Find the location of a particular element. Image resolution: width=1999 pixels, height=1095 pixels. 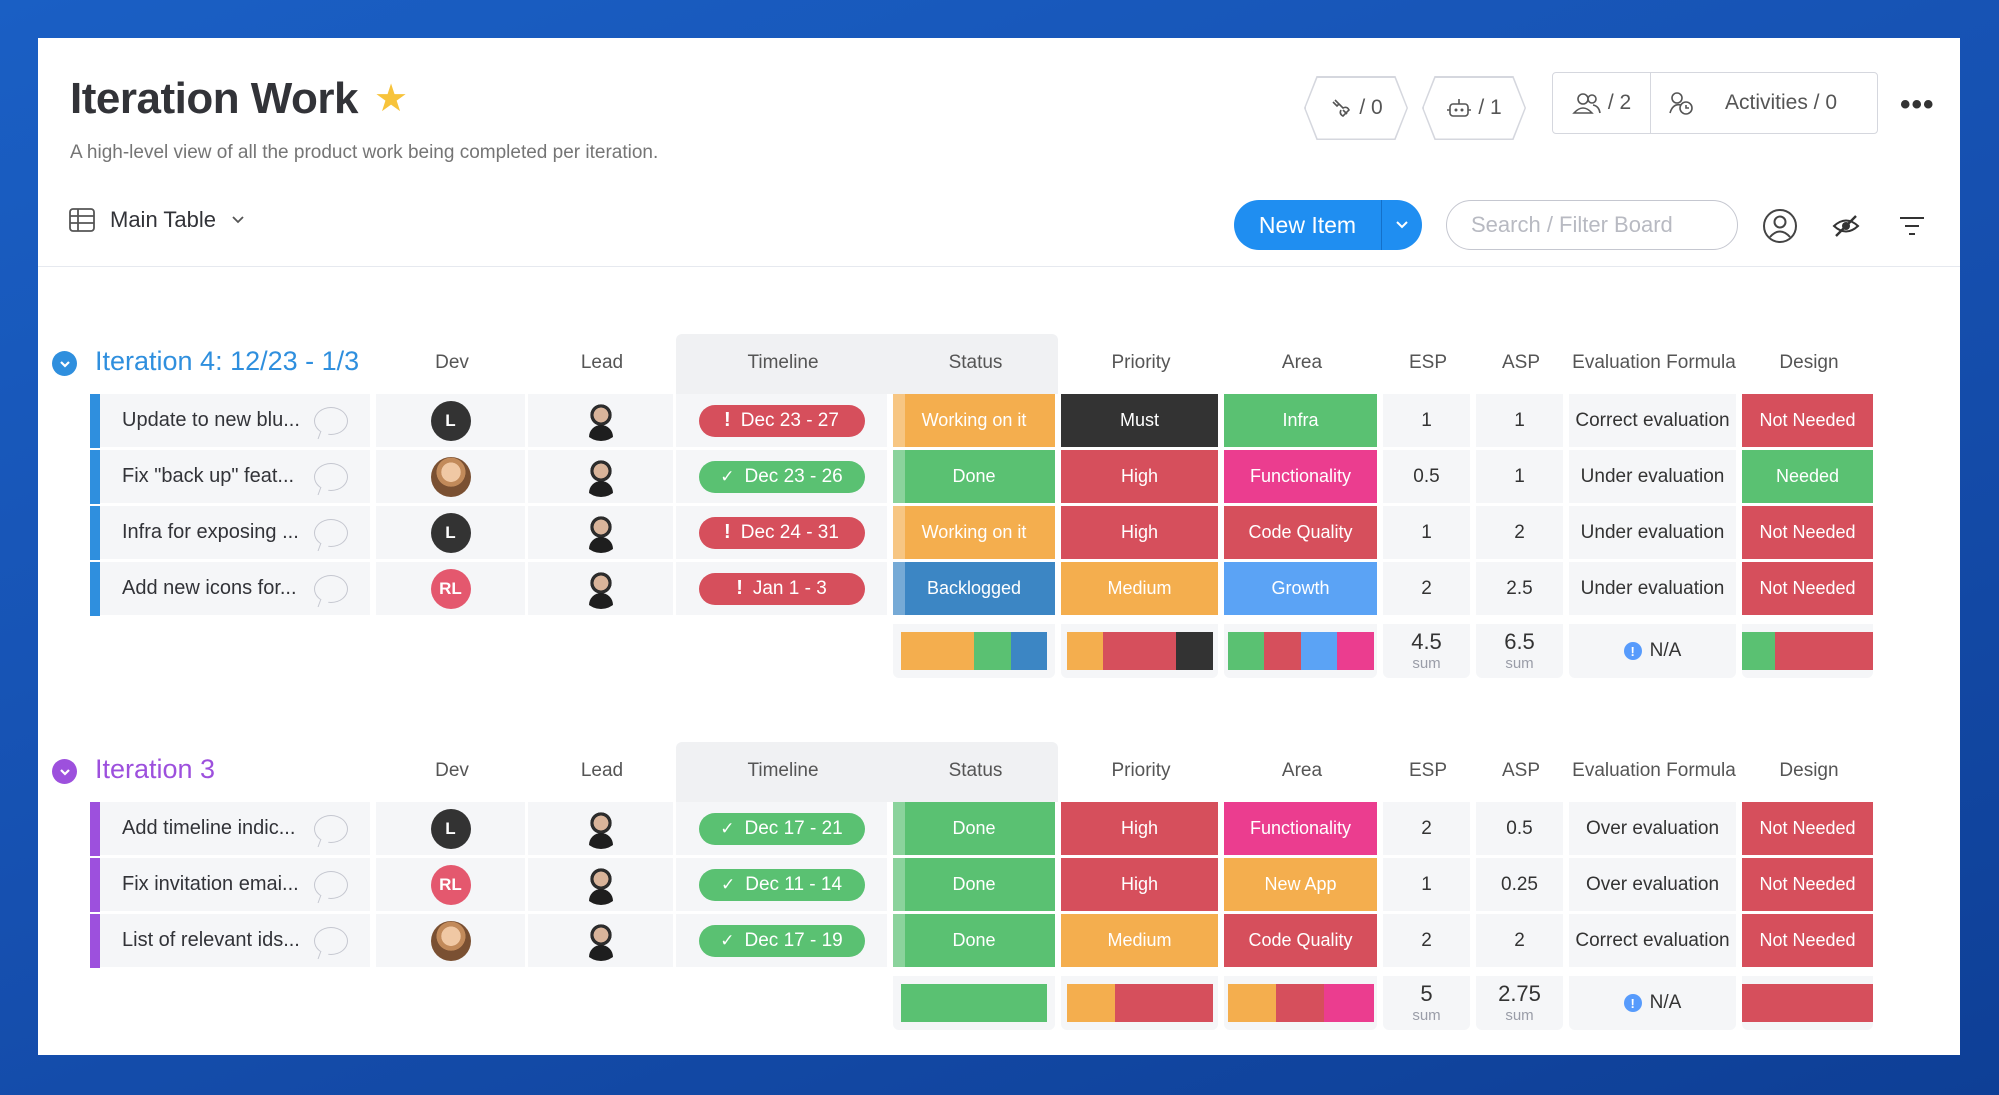

timeline-pill: ! Dec 24 - 31 is located at coordinates (781, 532).